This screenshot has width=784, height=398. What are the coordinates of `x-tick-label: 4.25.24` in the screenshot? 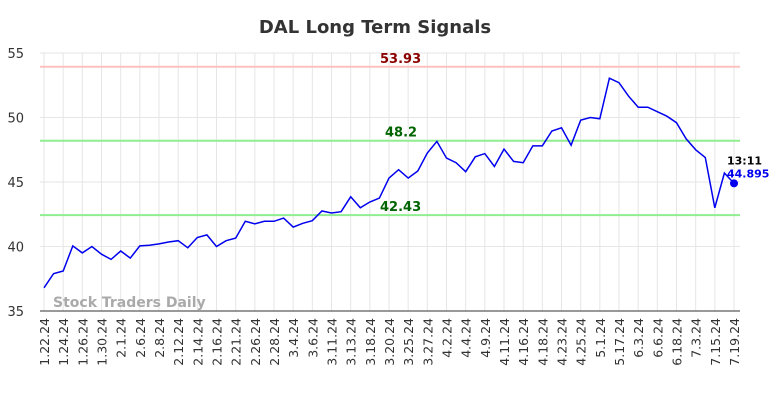 It's located at (581, 342).